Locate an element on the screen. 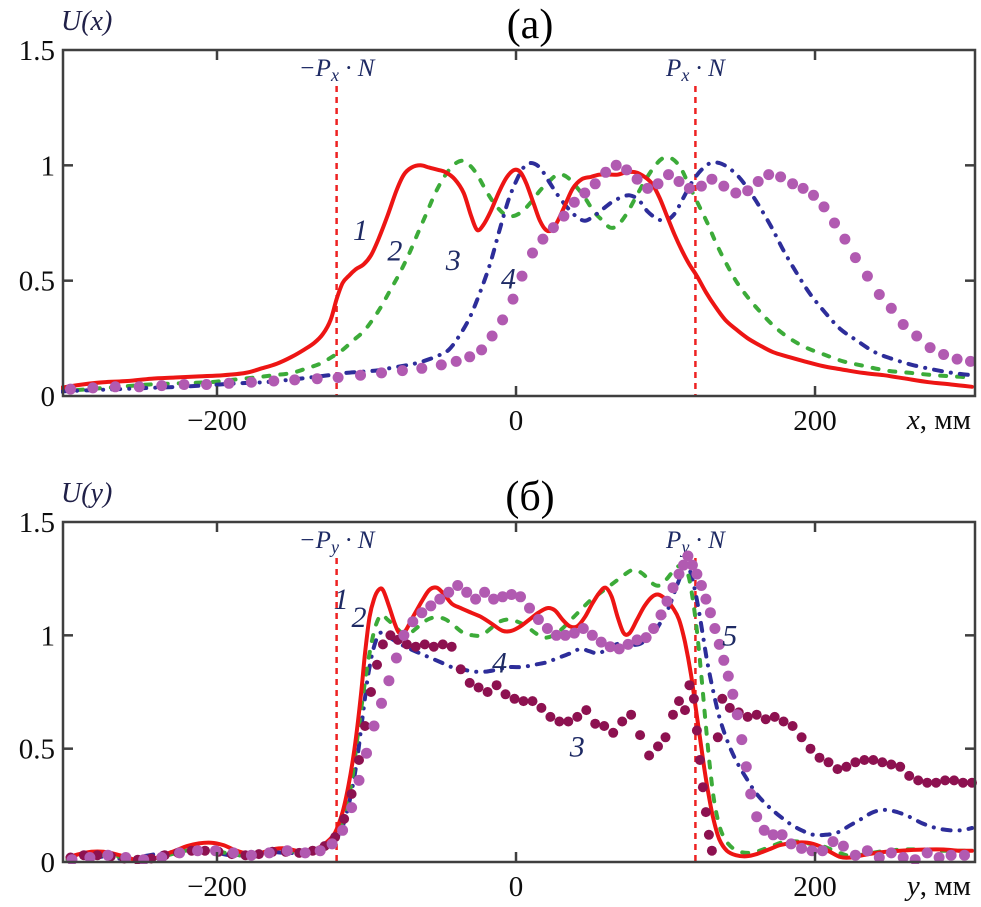 This screenshot has width=981, height=907. curve-label-a-1: 1 is located at coordinates (360, 230).